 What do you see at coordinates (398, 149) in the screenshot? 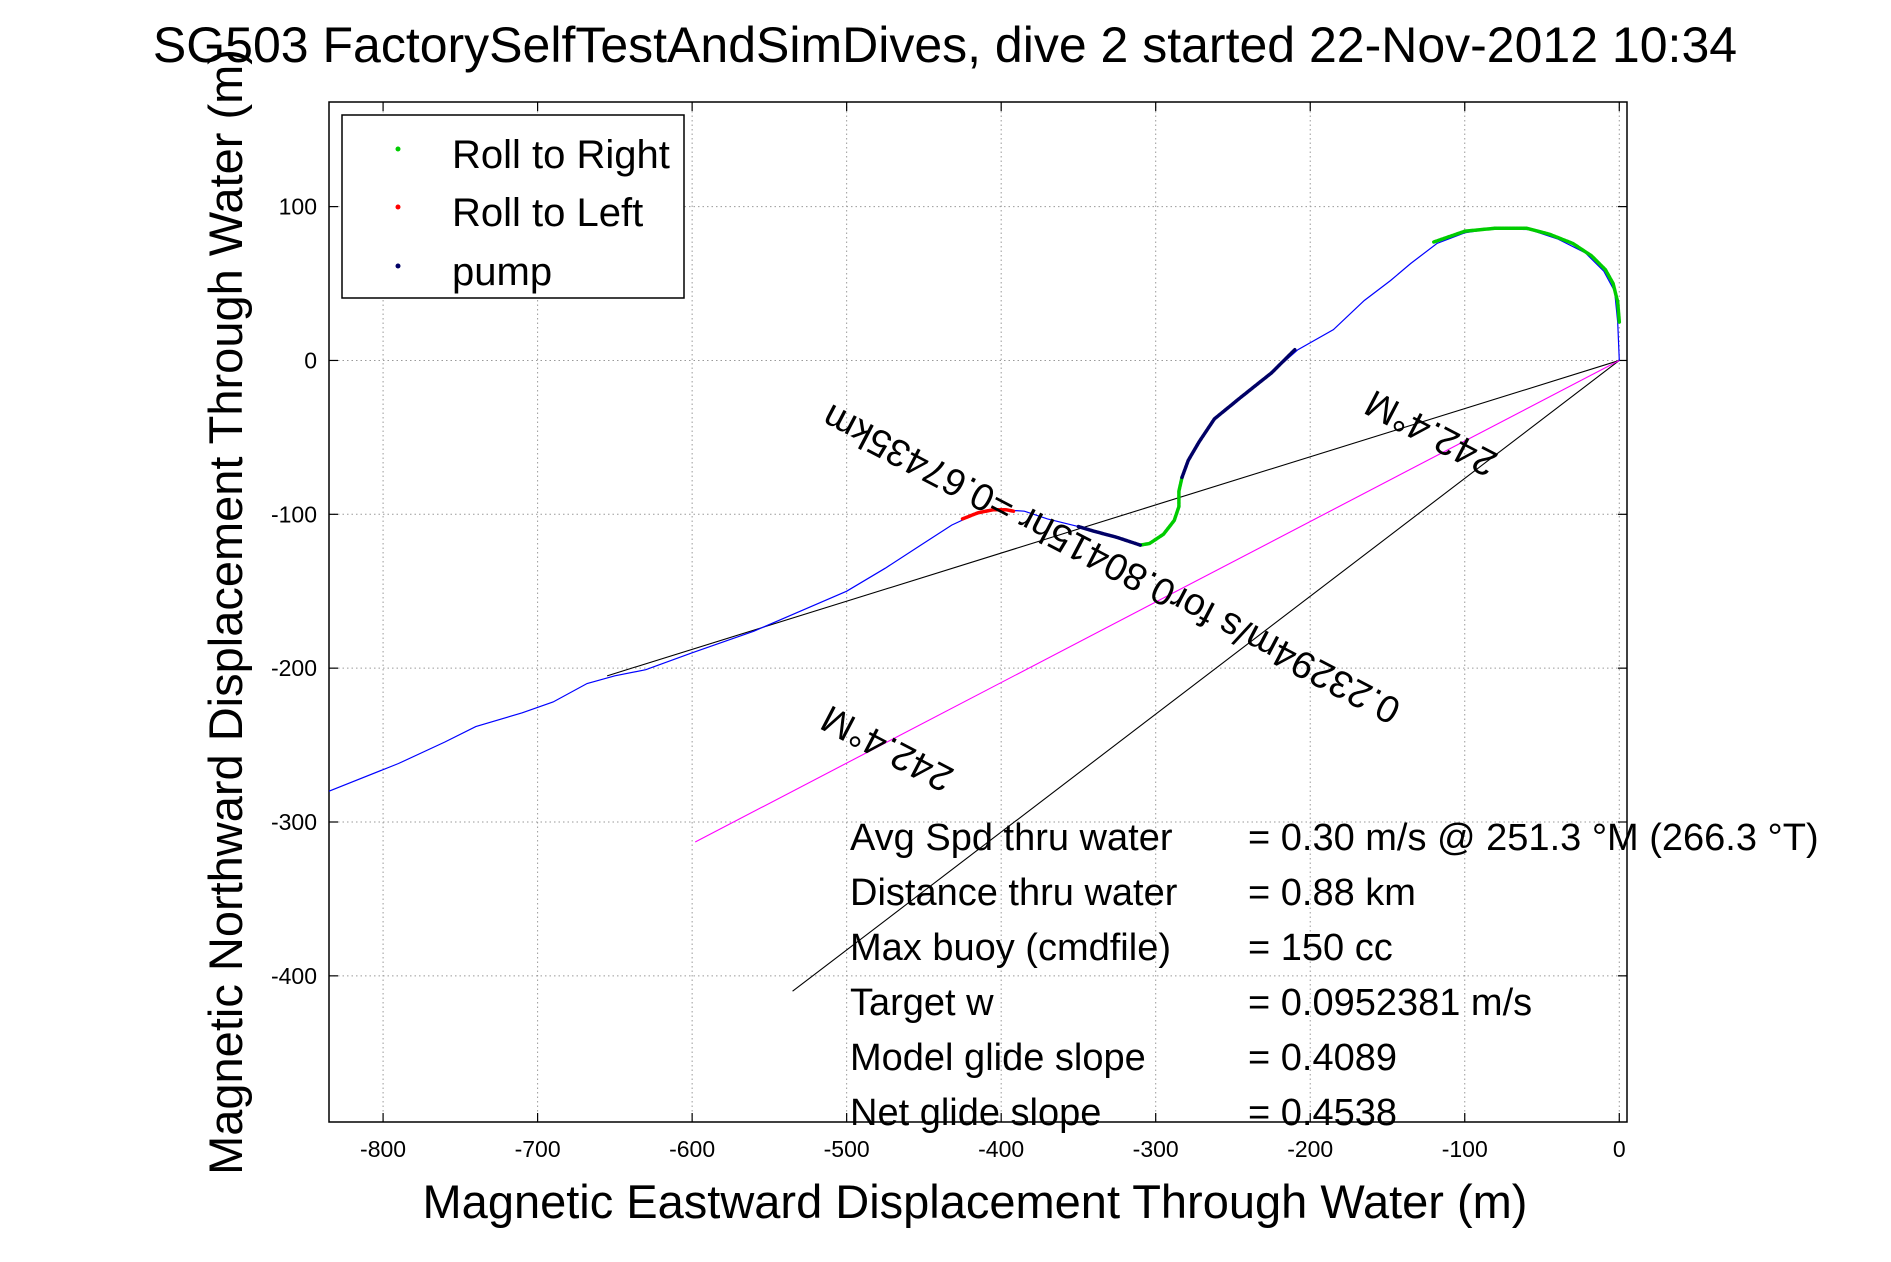
I see `legend-marker-roll-right` at bounding box center [398, 149].